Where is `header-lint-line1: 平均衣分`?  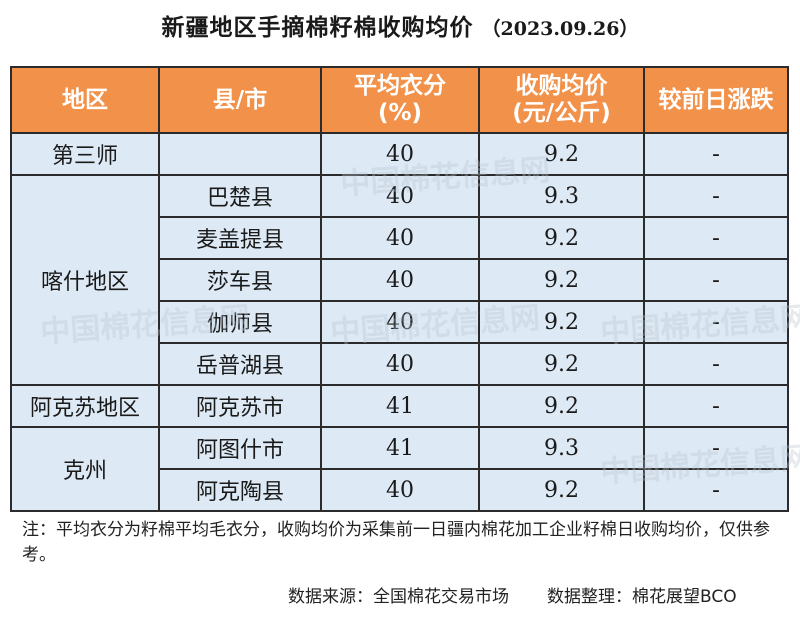 header-lint-line1: 平均衣分 is located at coordinates (400, 86).